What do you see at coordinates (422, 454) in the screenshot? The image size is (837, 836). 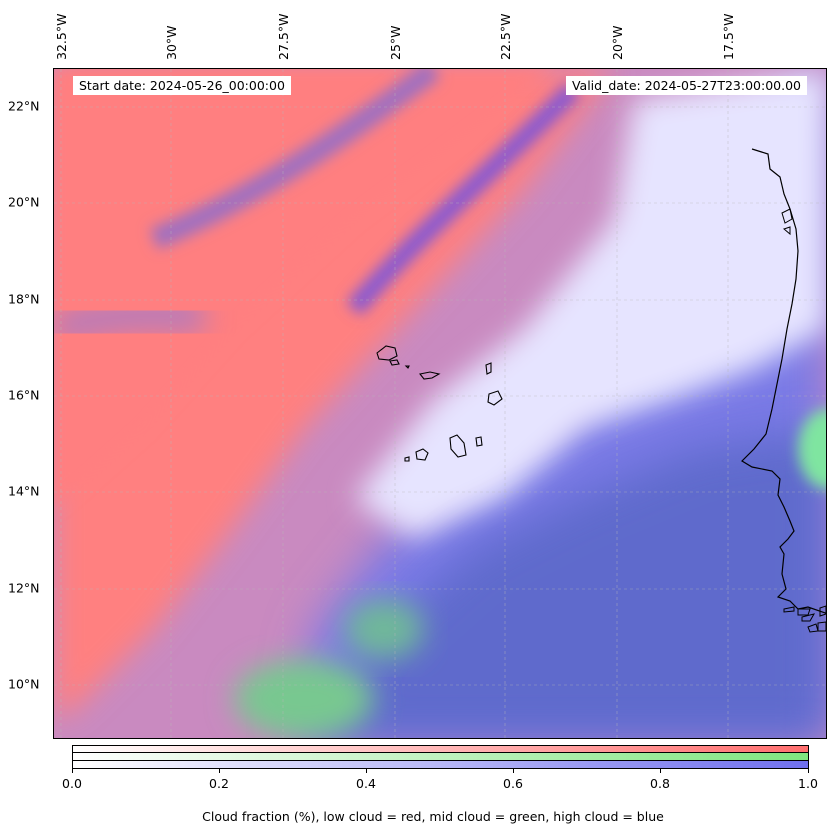 I see `island-fogo` at bounding box center [422, 454].